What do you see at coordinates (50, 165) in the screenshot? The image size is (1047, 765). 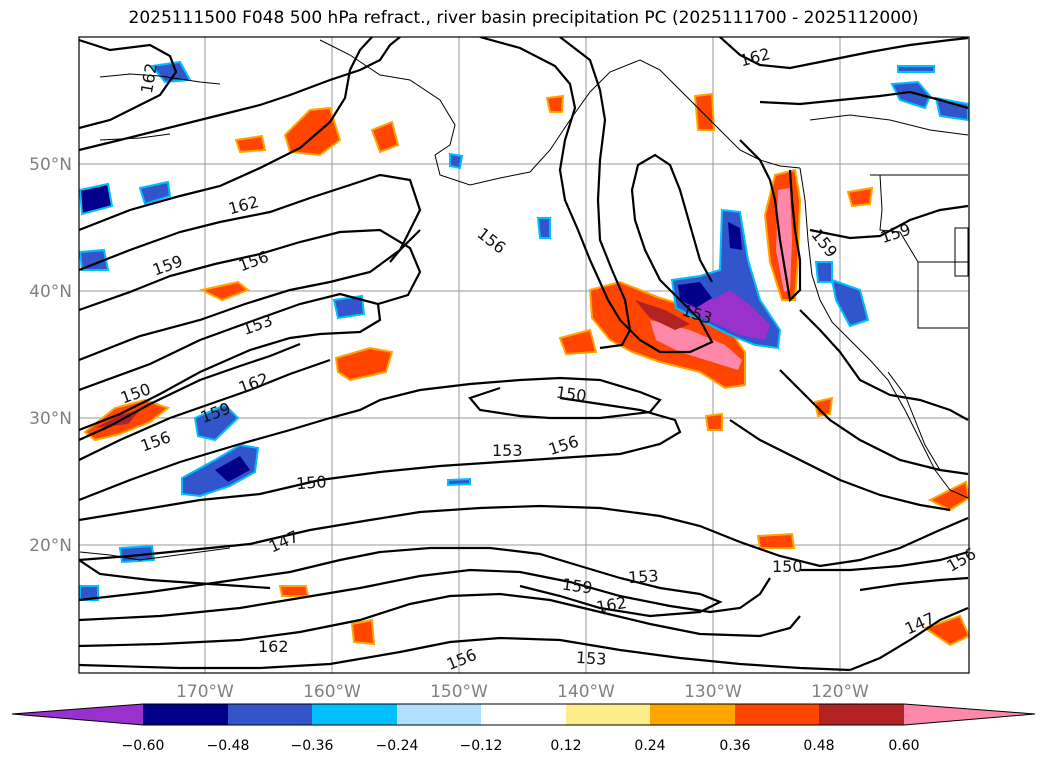 I see `lat-label-50n: 50°N` at bounding box center [50, 165].